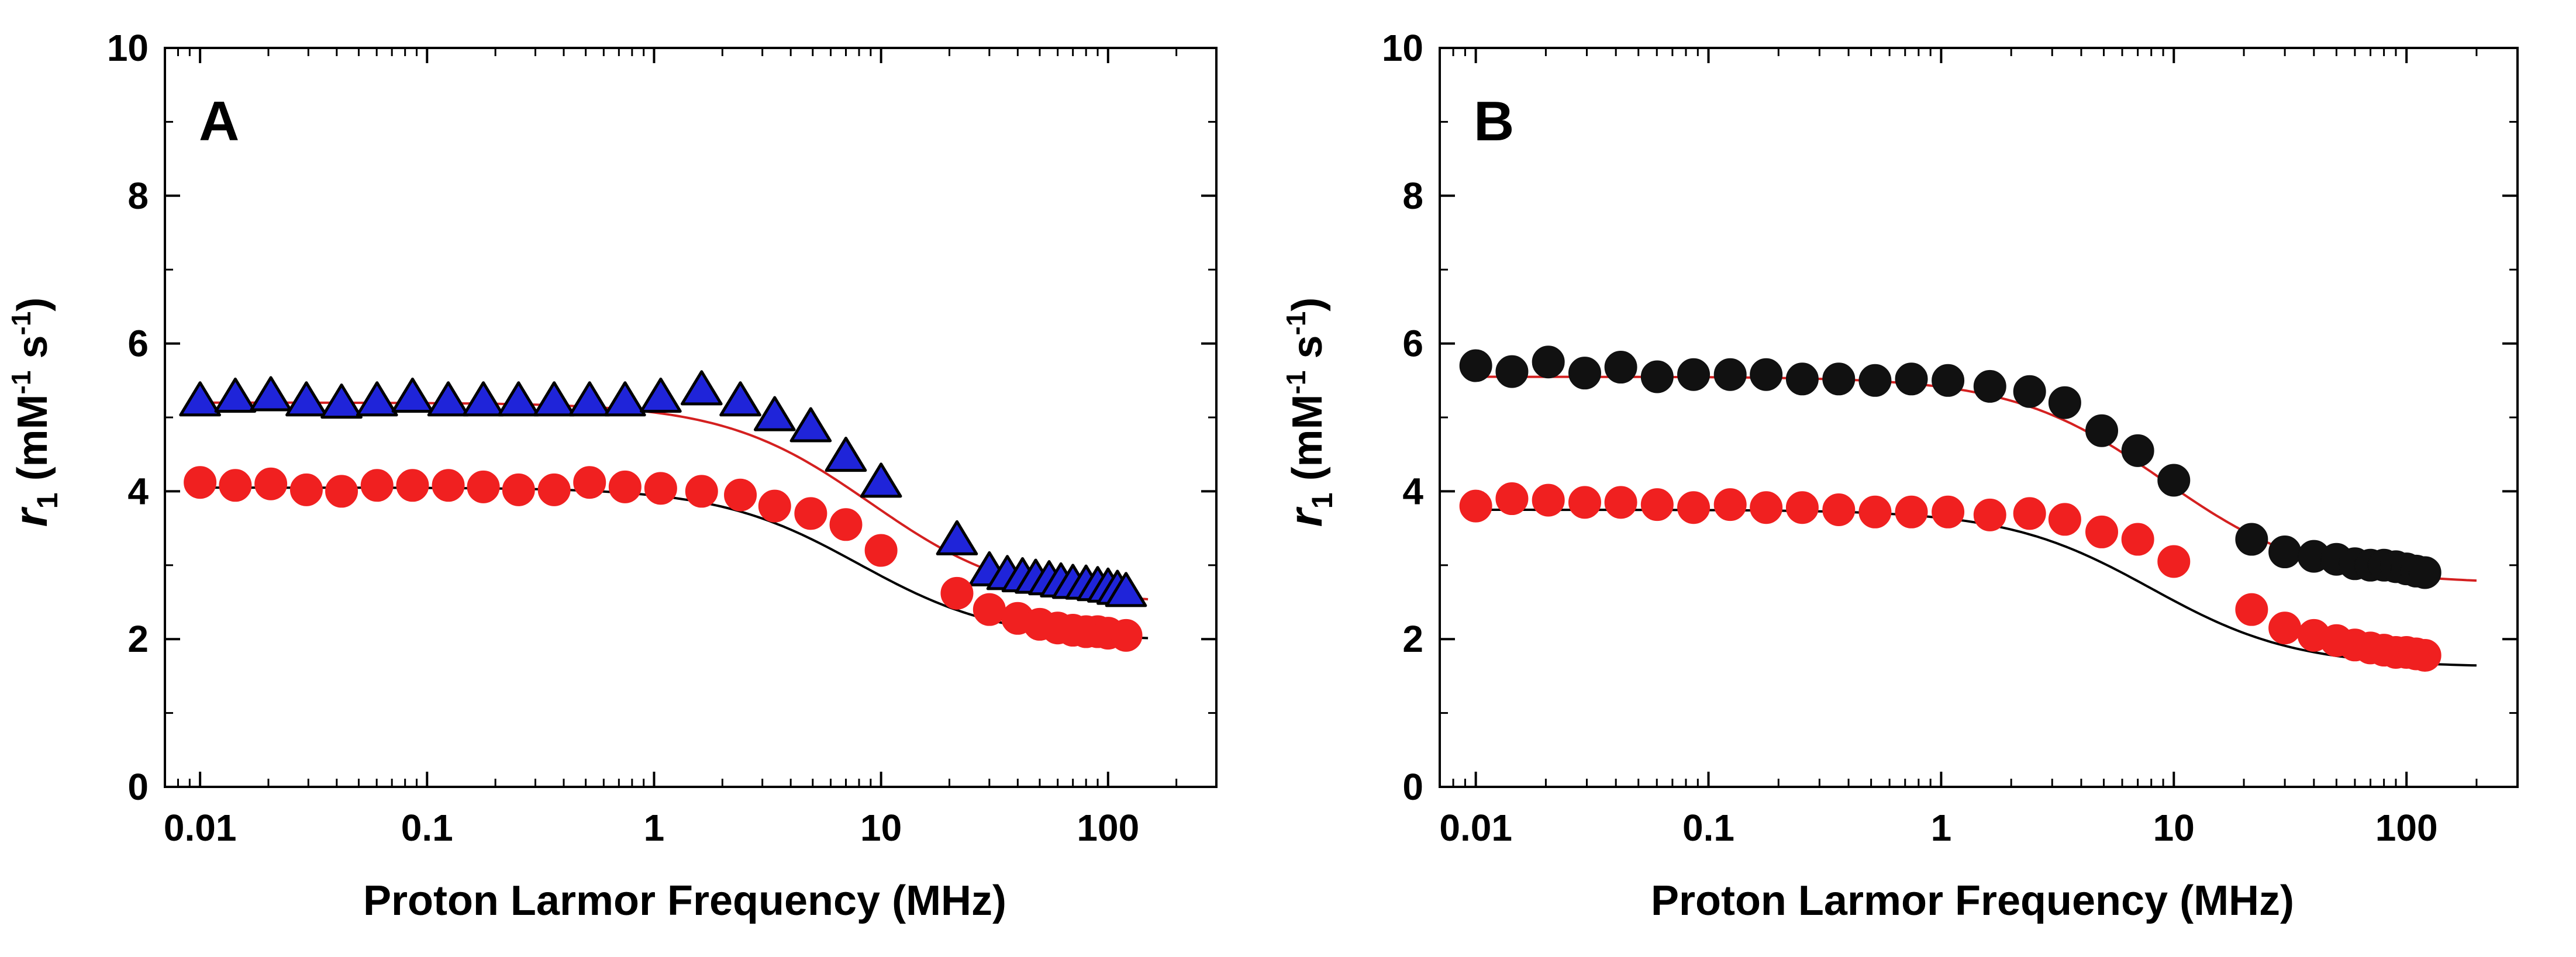 The image size is (2576, 957). Describe the element at coordinates (1402, 48) in the screenshot. I see `y-tick-label: 10` at that location.